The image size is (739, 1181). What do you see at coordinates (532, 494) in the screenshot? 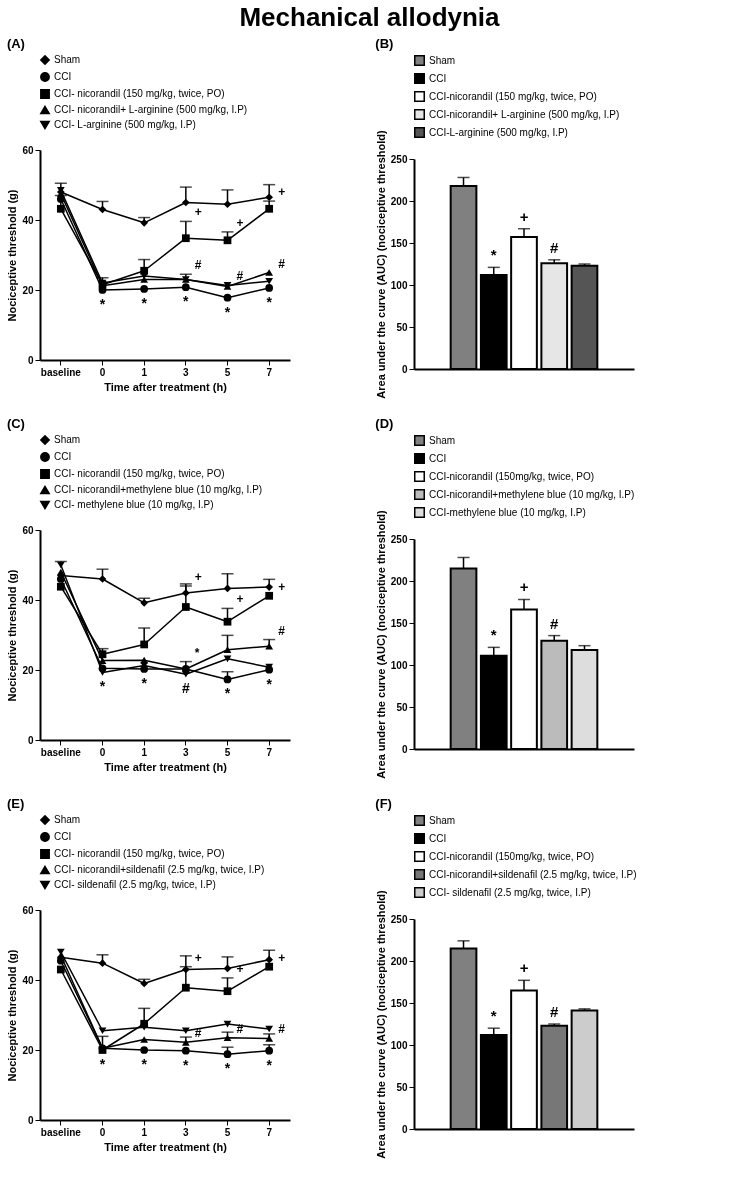
I see `legend-label: CCI-nicorandil+methylene blue (10 mg/kg, I.P)` at bounding box center [532, 494].